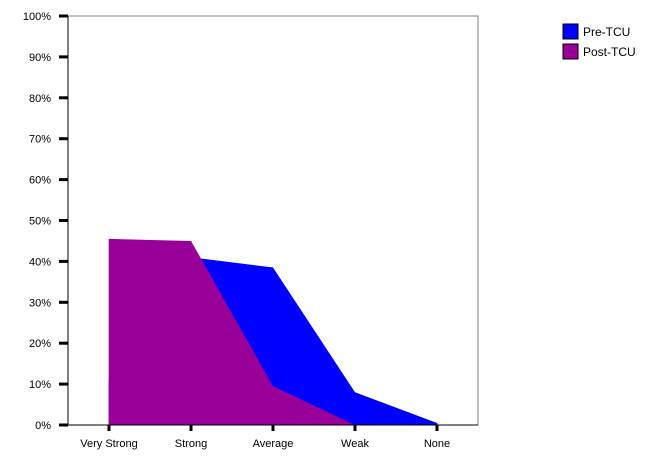 This screenshot has width=659, height=456. Describe the element at coordinates (40, 385) in the screenshot. I see `y-tick-label: 10%` at that location.